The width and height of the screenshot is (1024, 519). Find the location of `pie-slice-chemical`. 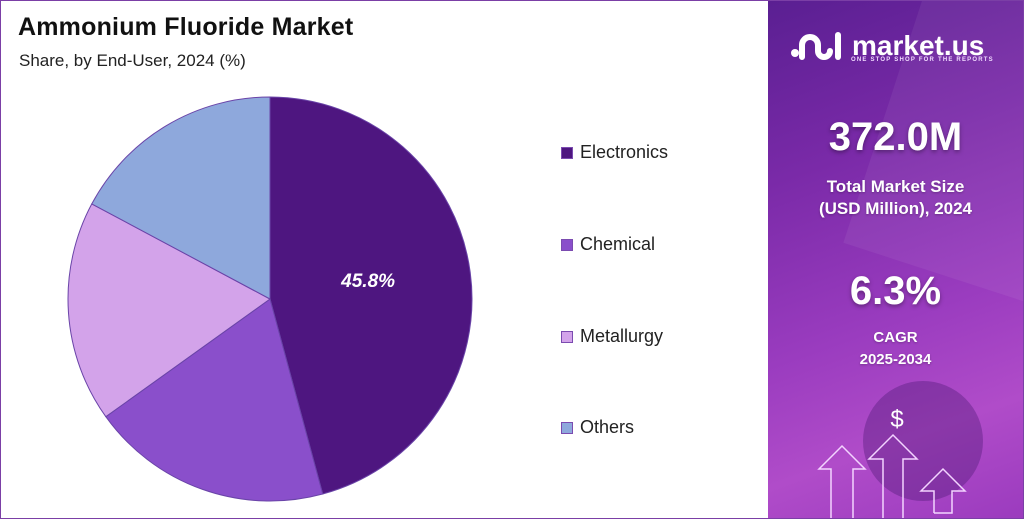

pie-slice-chemical is located at coordinates (214, 400).